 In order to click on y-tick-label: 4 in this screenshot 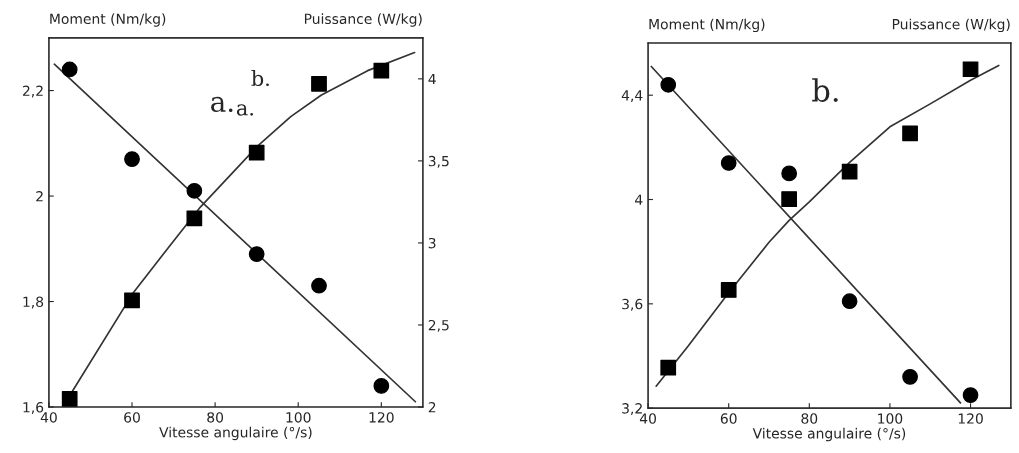, I will do `click(639, 199)`.